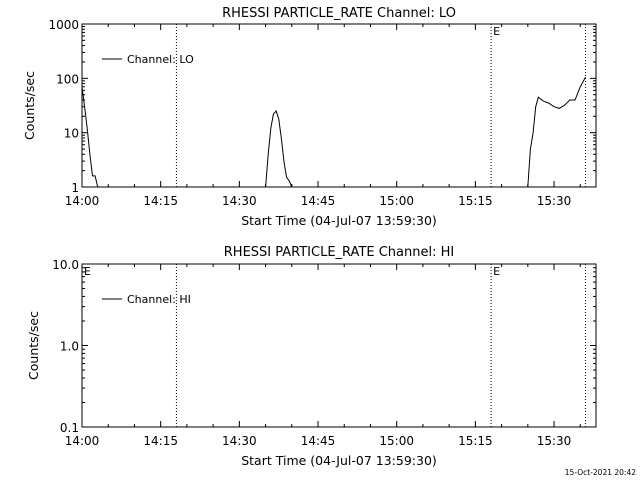 The image size is (640, 484). I want to click on y-tick-label: 0.1, so click(69, 428).